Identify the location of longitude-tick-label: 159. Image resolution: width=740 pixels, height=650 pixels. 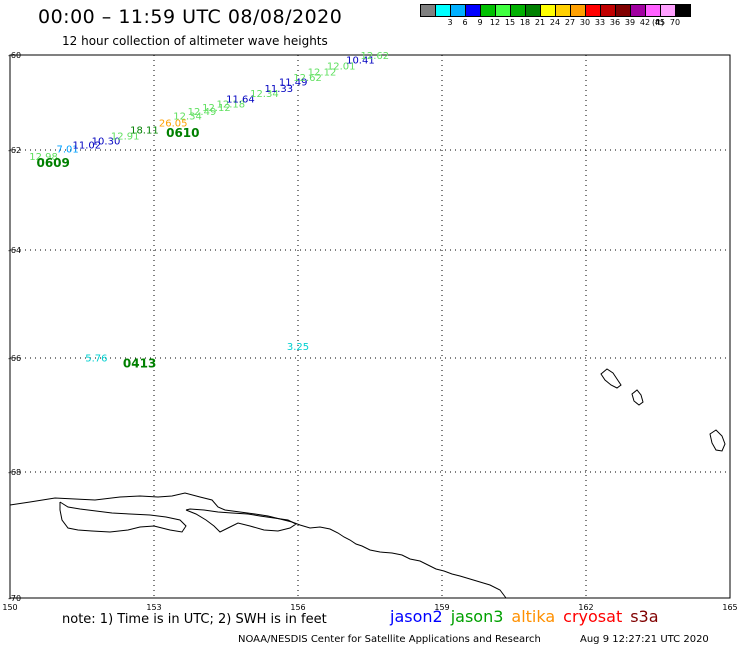
(441, 607).